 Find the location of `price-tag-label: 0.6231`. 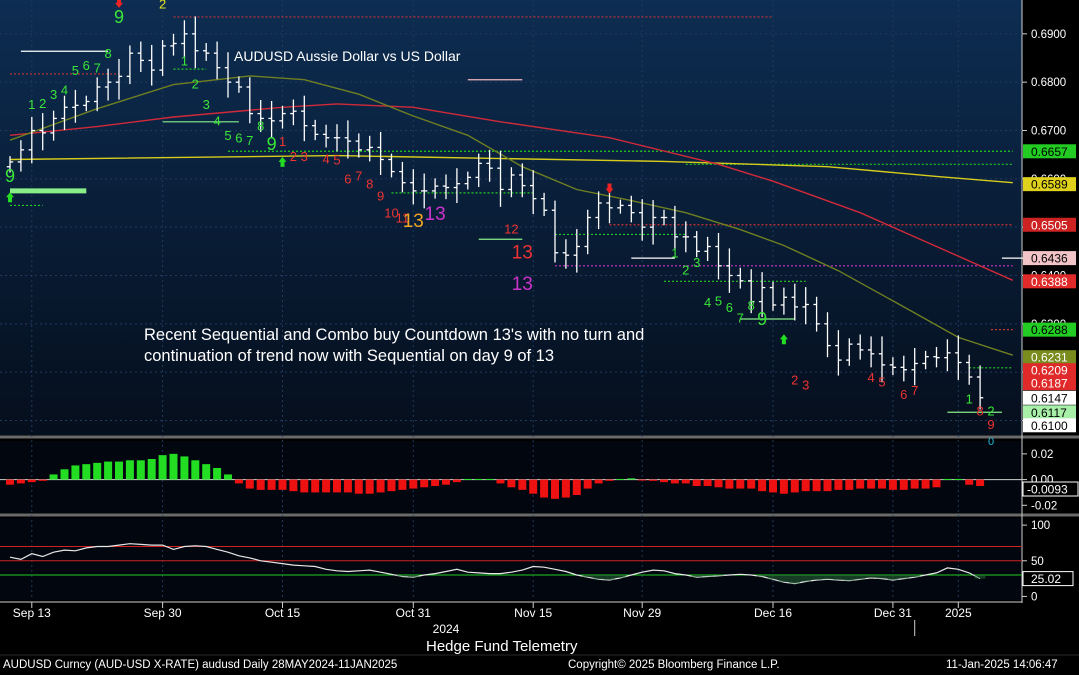

price-tag-label: 0.6231 is located at coordinates (1049, 358).